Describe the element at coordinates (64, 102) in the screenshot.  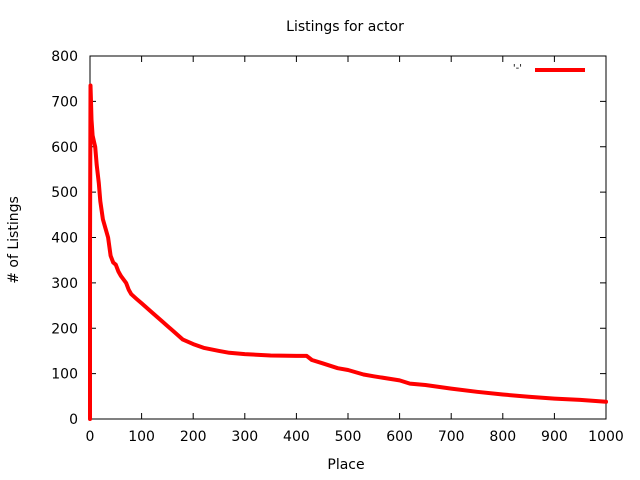
I see `y-tick-label: 700` at that location.